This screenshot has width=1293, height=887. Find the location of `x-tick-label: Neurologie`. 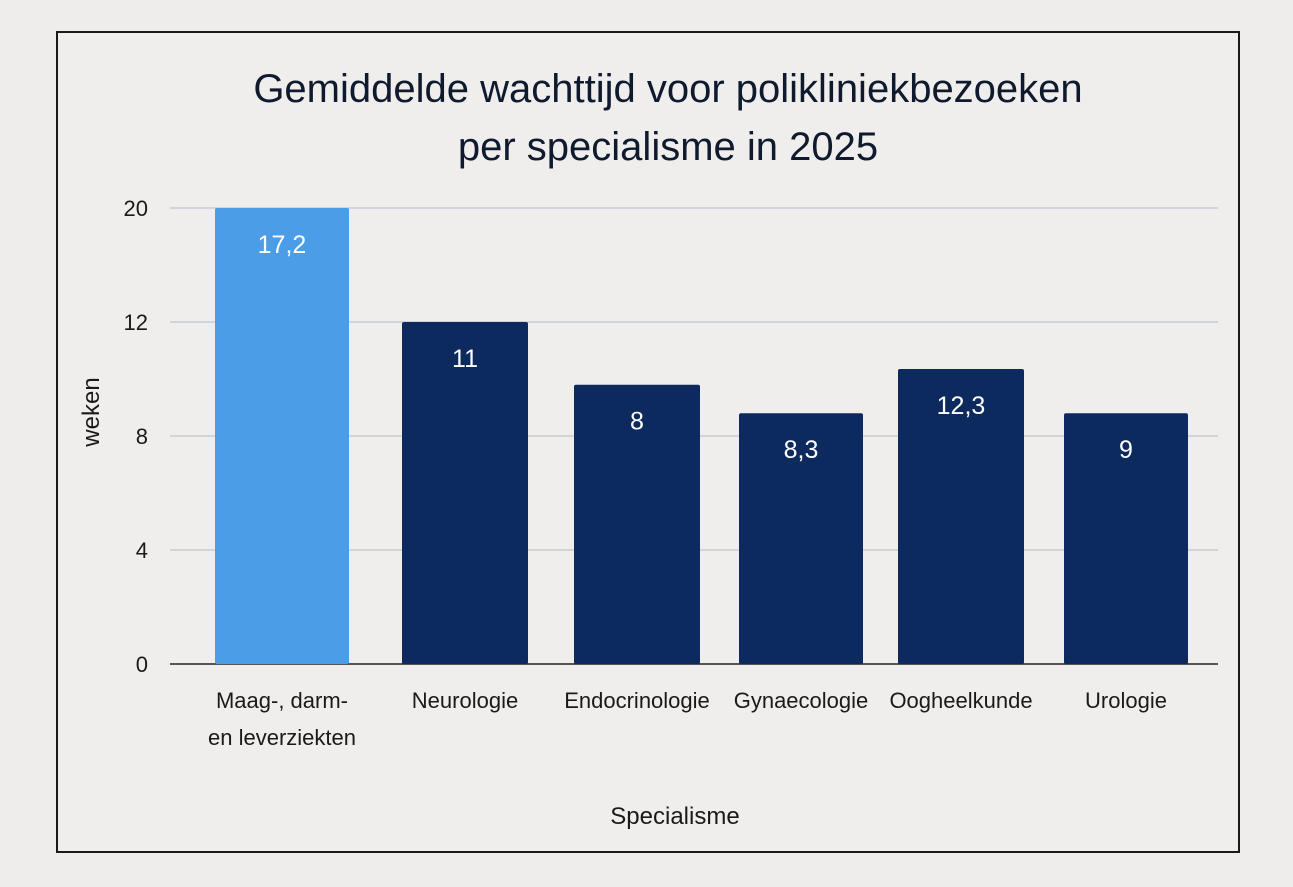

x-tick-label: Neurologie is located at coordinates (465, 700).